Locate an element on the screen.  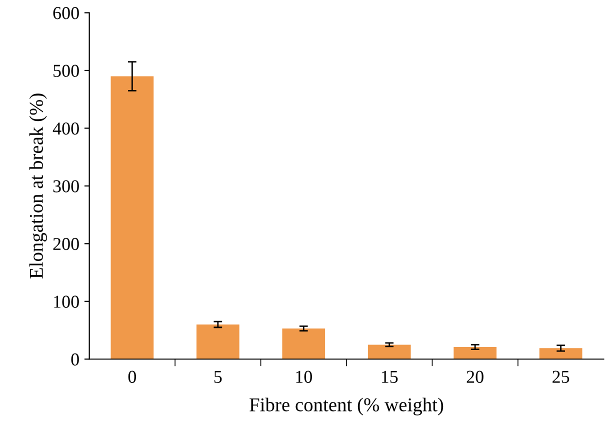
y-tick-label: 600 is located at coordinates (66, 13).